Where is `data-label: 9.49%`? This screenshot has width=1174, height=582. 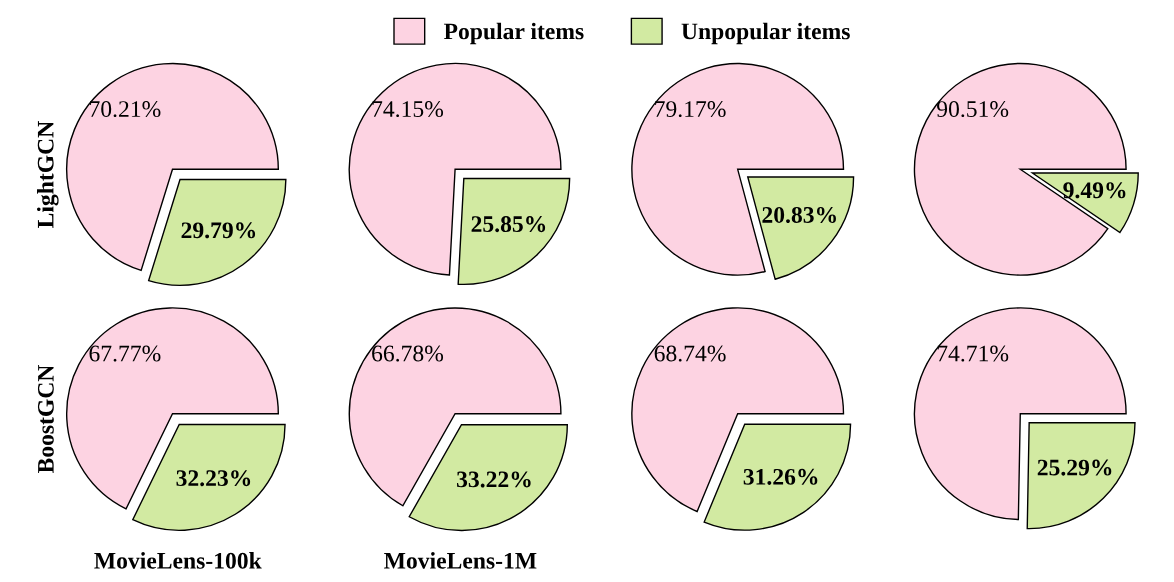
data-label: 9.49% is located at coordinates (1094, 190).